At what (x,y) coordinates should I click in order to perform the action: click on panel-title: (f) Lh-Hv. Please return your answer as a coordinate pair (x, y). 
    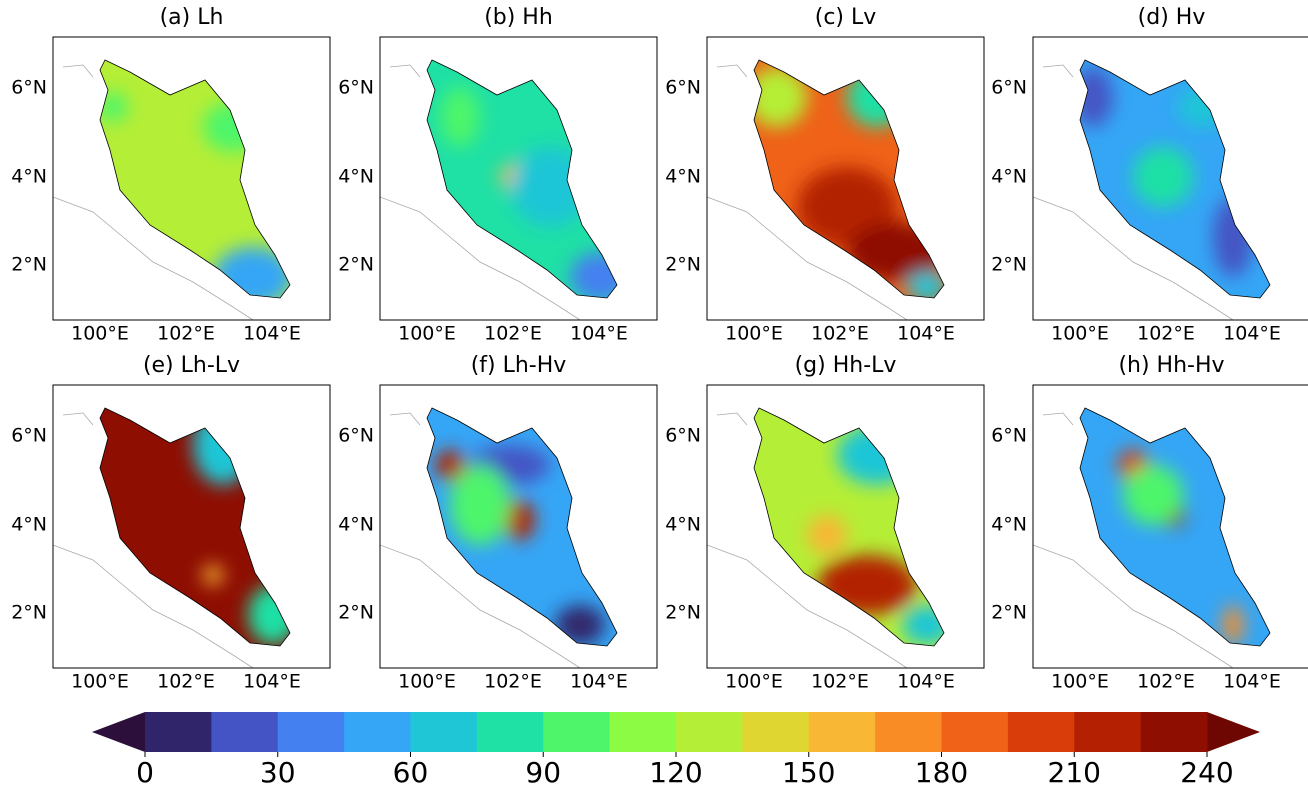
    Looking at the image, I should click on (519, 365).